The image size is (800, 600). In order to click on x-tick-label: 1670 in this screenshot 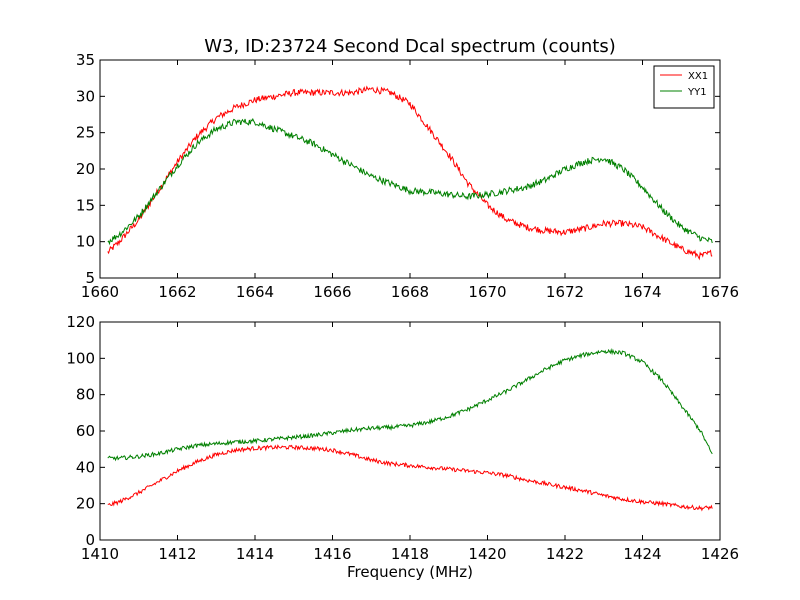, I will do `click(487, 292)`.